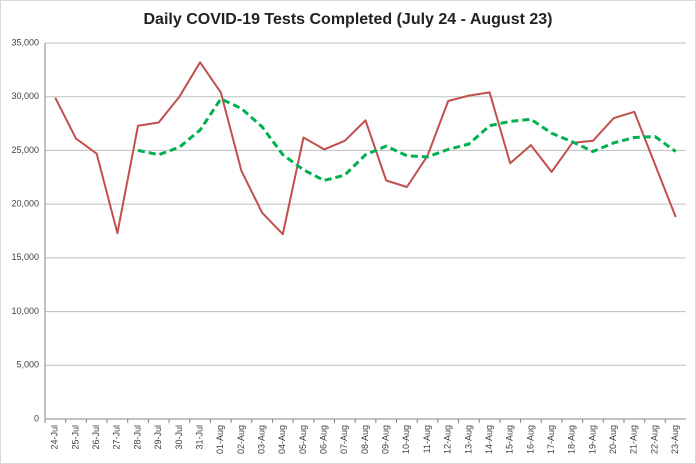  What do you see at coordinates (344, 439) in the screenshot?
I see `x-tick-label: 07-Aug` at bounding box center [344, 439].